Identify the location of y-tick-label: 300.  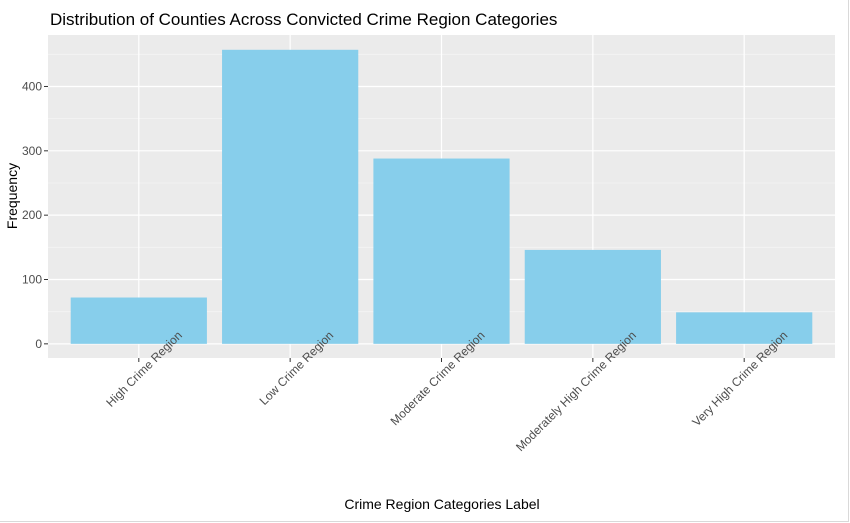
(32, 151).